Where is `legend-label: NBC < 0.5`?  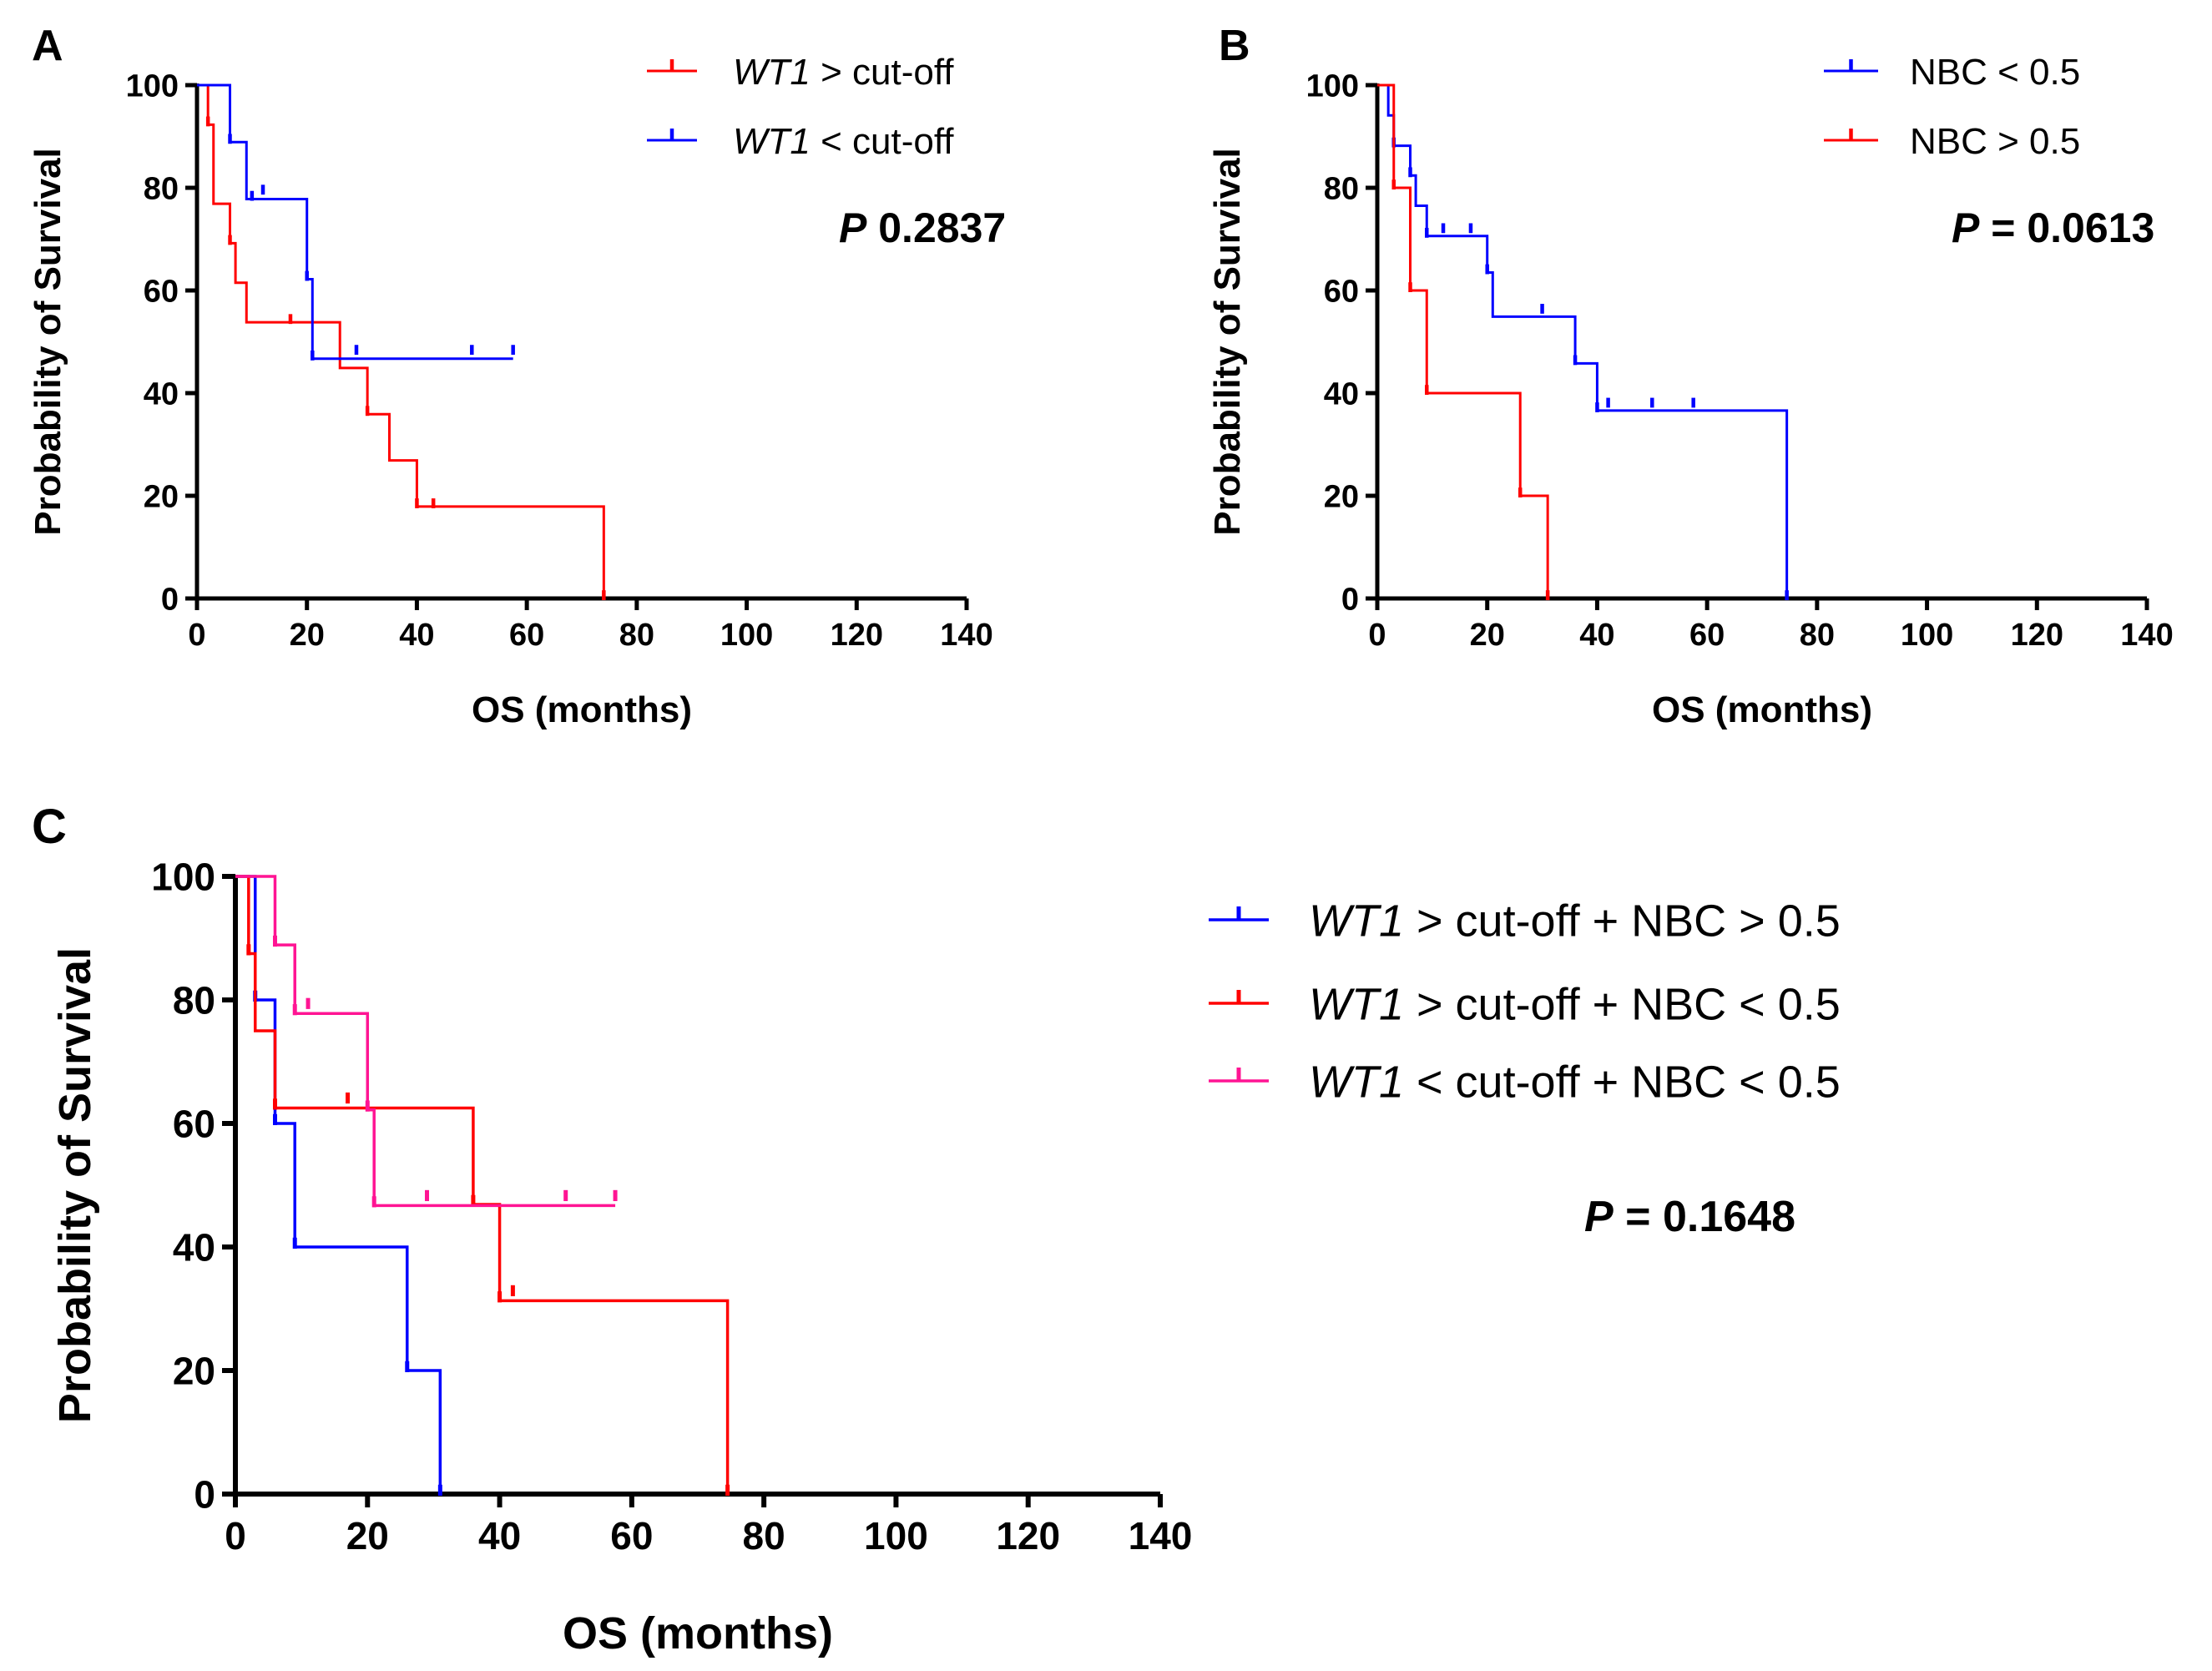 legend-label: NBC < 0.5 is located at coordinates (1995, 72).